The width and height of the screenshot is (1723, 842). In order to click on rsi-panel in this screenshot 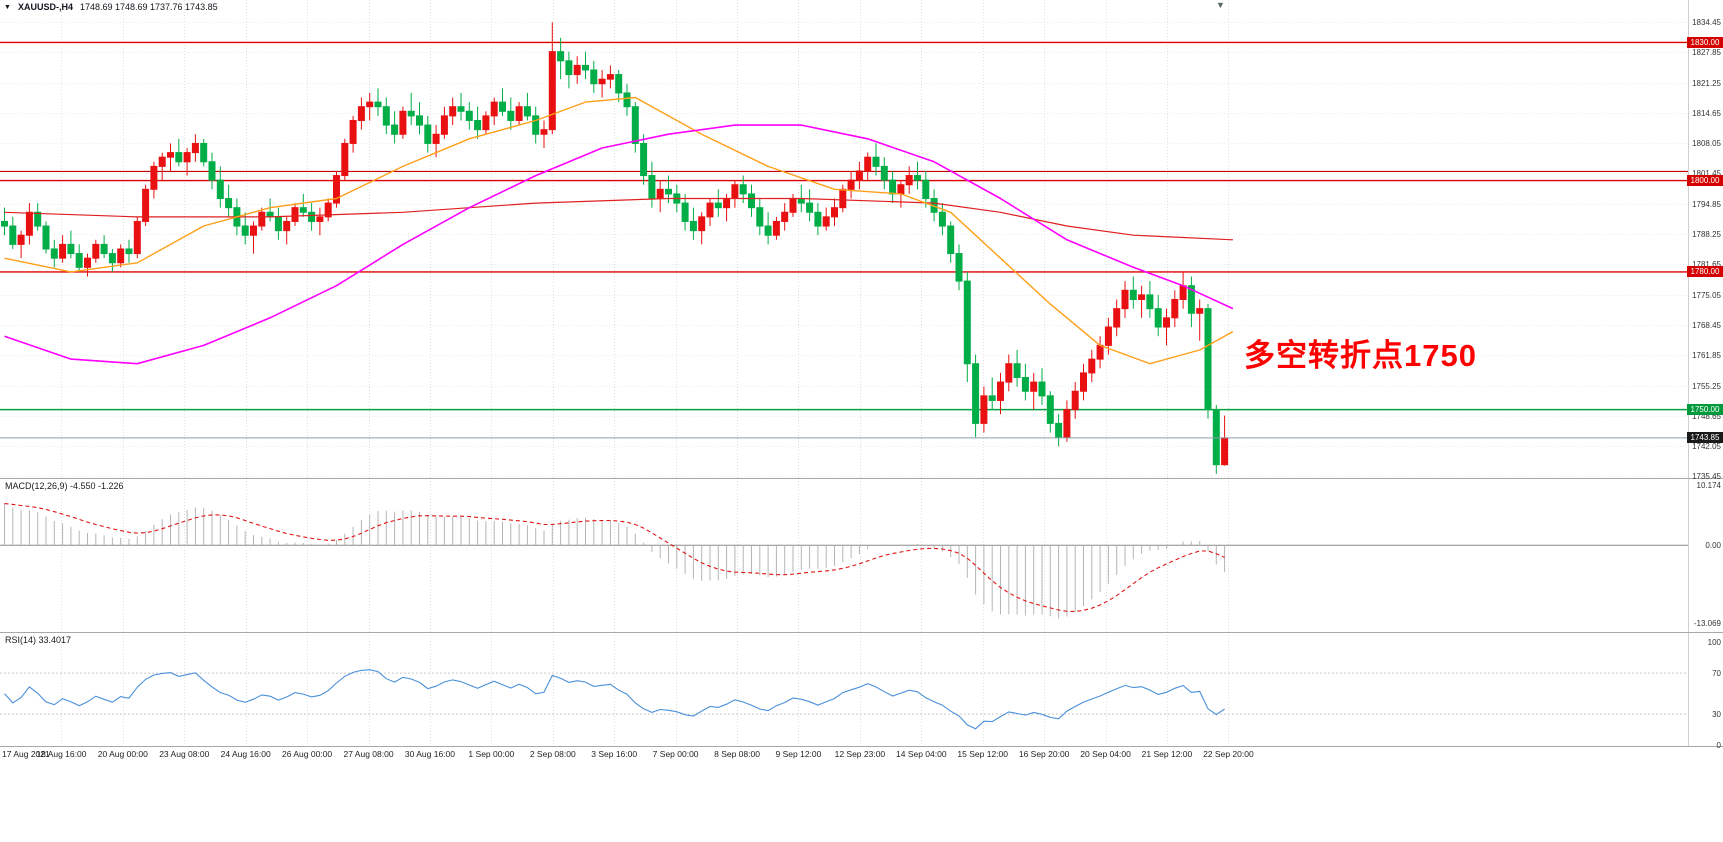, I will do `click(861, 689)`.